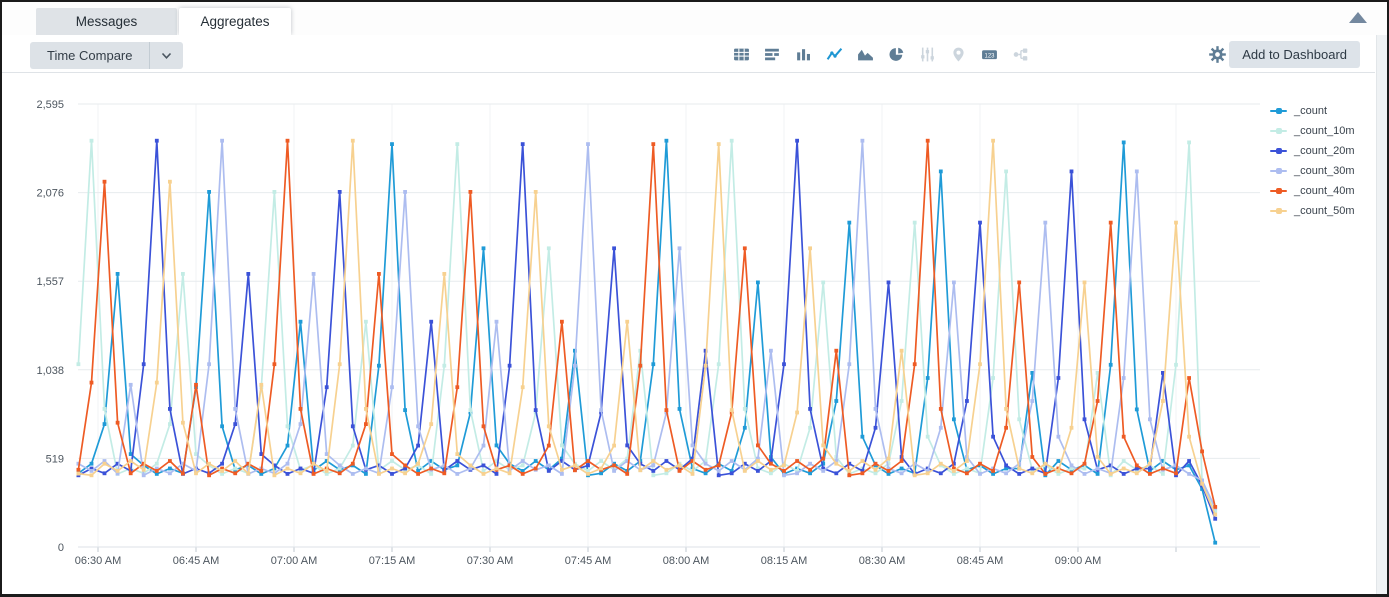  What do you see at coordinates (98, 561) in the screenshot?
I see `svg-text: 06:30 AM` at bounding box center [98, 561].